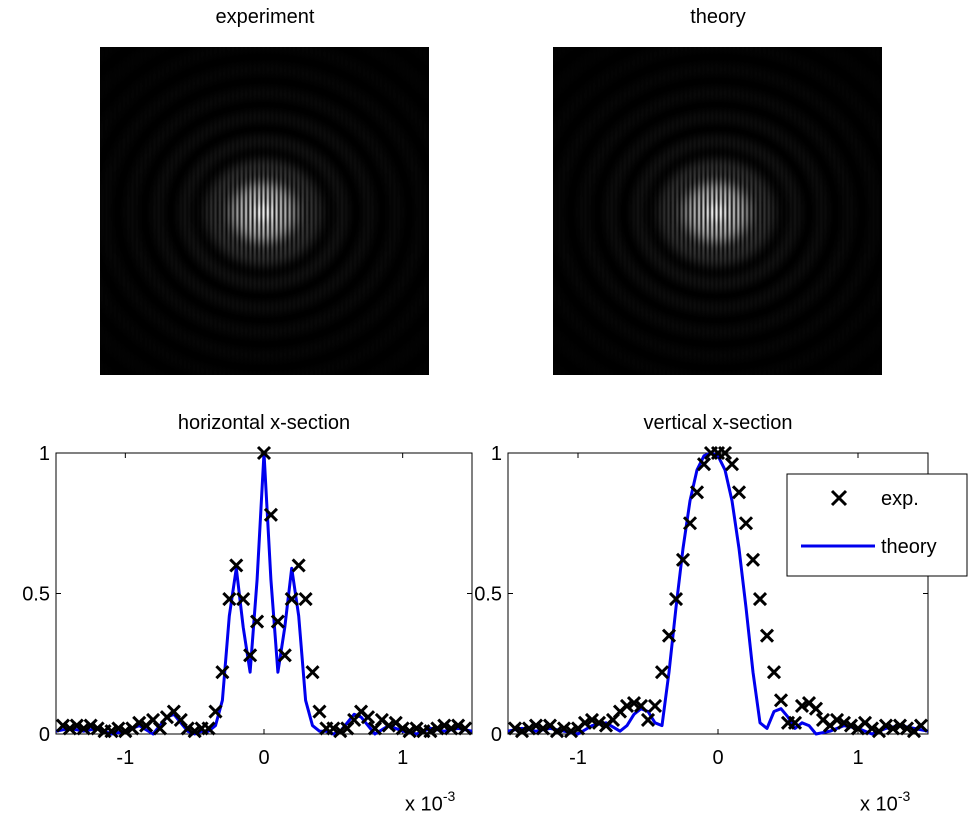  I want to click on experiment-pattern, so click(264, 211).